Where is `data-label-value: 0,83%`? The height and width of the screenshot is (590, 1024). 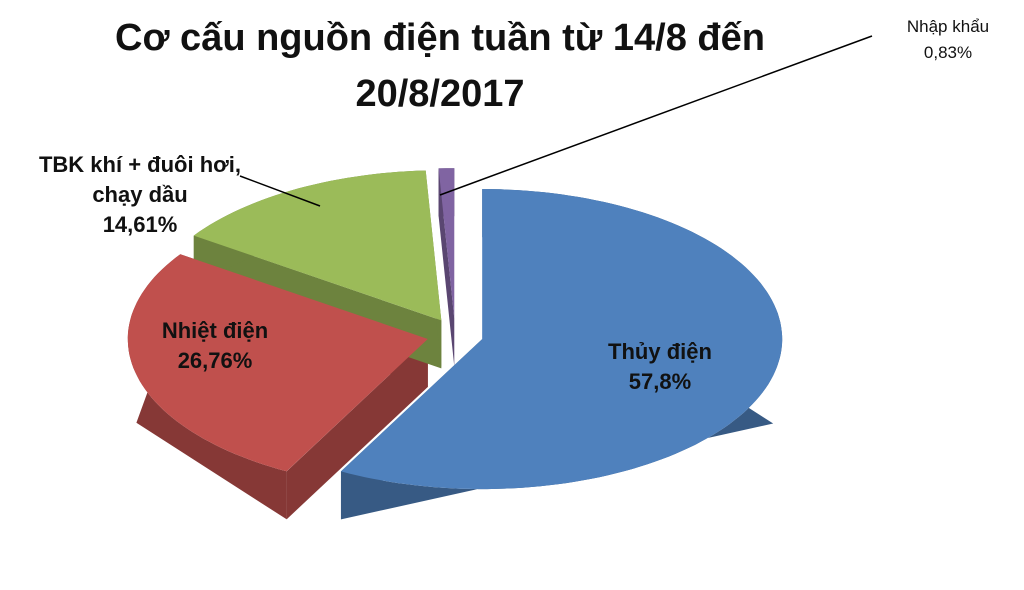
data-label-value: 0,83% is located at coordinates (948, 52).